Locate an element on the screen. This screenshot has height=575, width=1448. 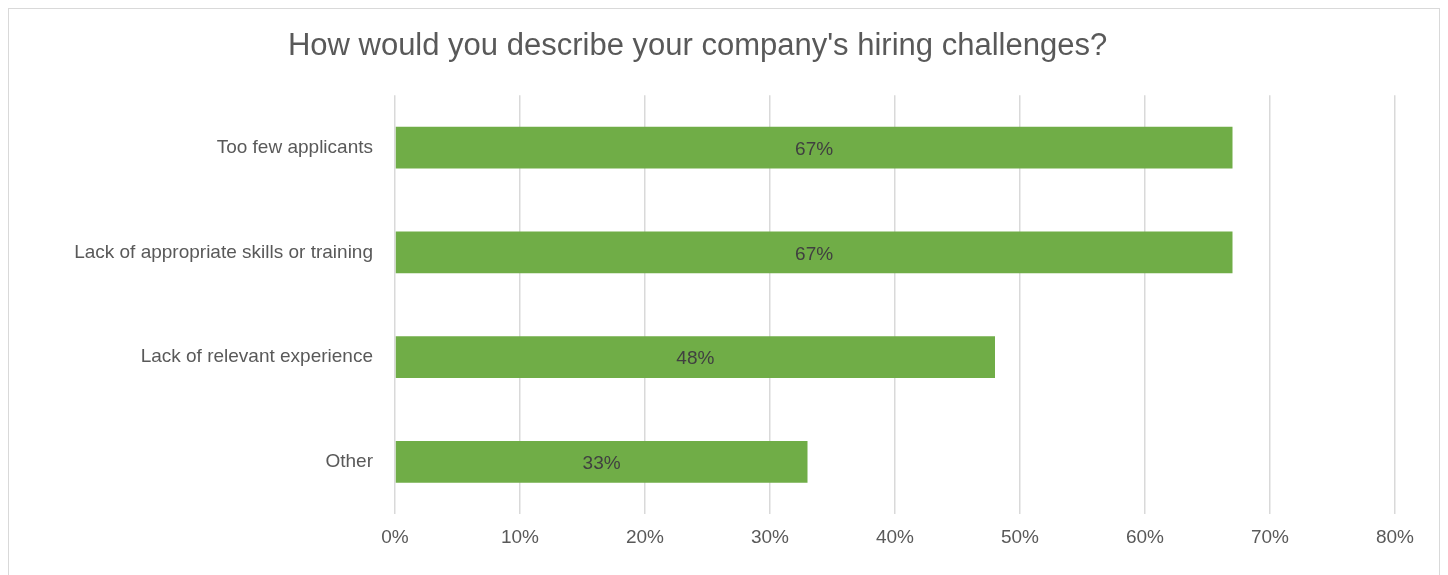
y-tick-label: Lack of appropriate skills or training is located at coordinates (223, 251).